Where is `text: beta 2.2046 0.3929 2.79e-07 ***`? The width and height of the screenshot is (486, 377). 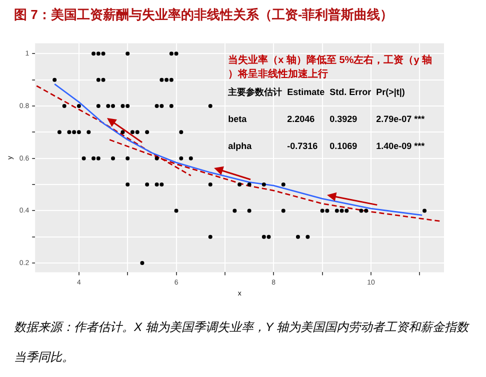
text: beta 2.2046 0.3929 2.79e-07 *** is located at coordinates (326, 119).